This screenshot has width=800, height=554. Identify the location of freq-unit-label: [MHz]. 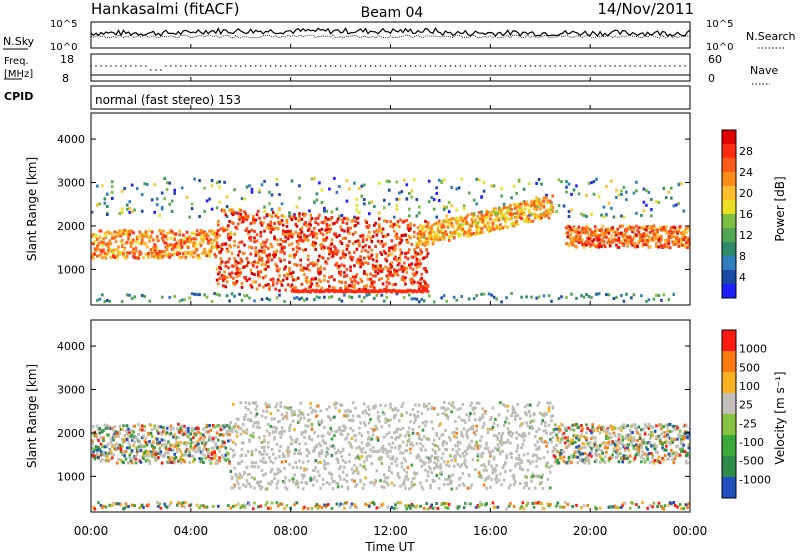
(18, 74).